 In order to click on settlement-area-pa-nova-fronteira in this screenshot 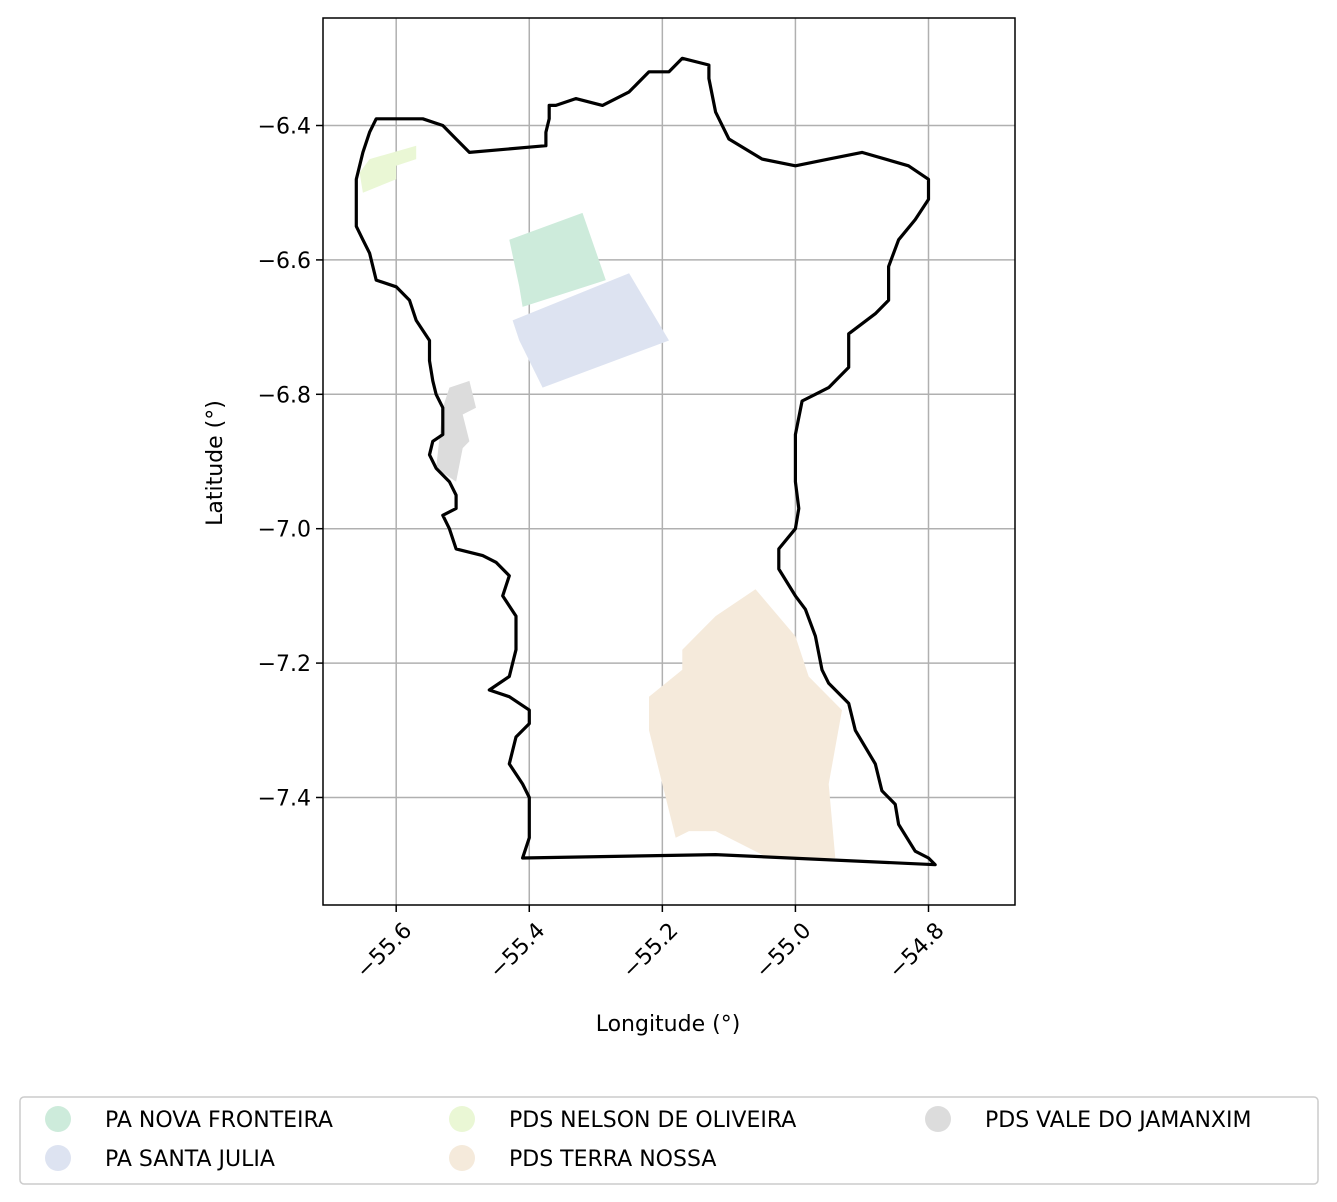, I will do `click(557, 259)`.